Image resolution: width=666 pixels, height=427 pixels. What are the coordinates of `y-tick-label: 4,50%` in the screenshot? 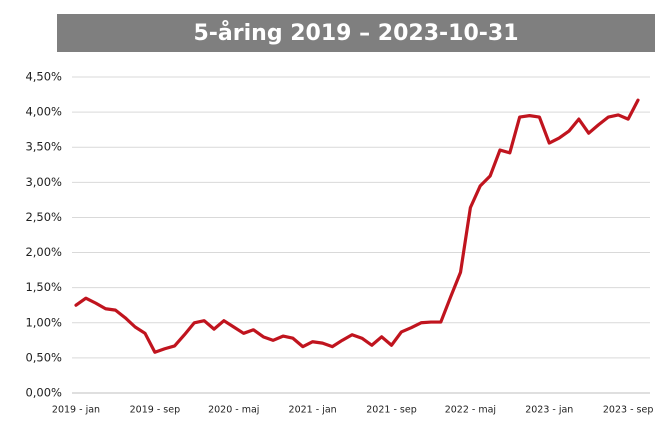 It's located at (43, 77).